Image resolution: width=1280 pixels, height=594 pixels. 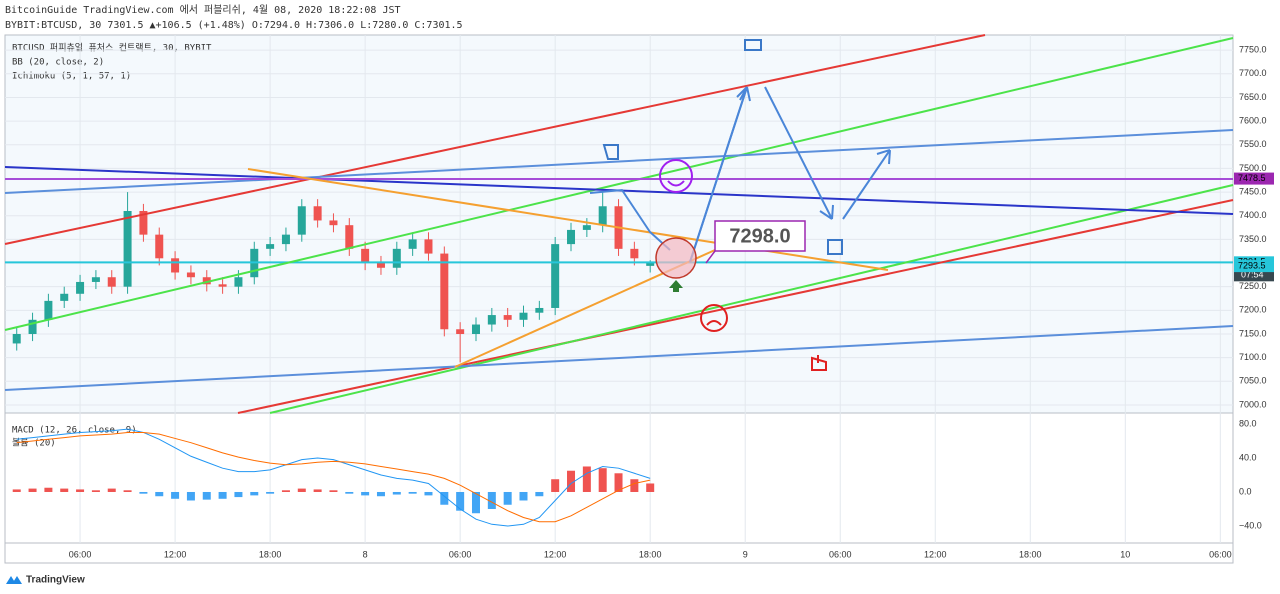 What do you see at coordinates (676, 286) in the screenshot?
I see `up-arrow-icon` at bounding box center [676, 286].